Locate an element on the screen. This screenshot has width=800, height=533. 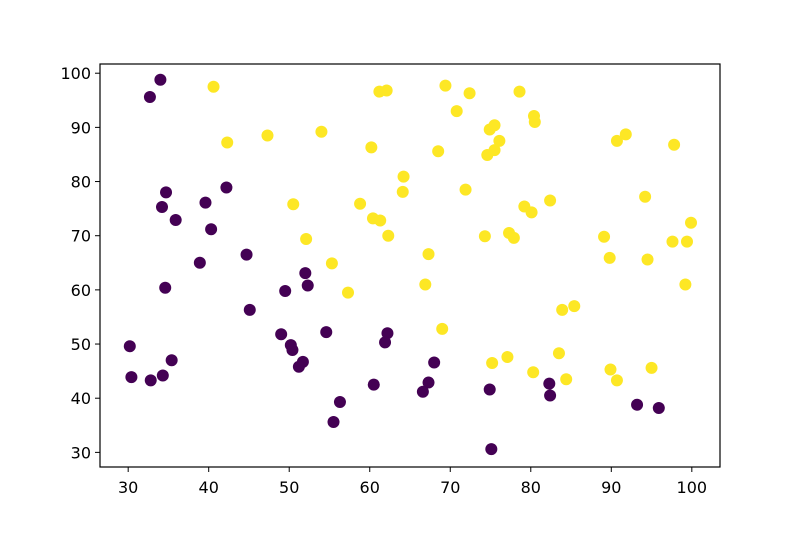
y-tick-label-90: 90 is located at coordinates (81, 127).